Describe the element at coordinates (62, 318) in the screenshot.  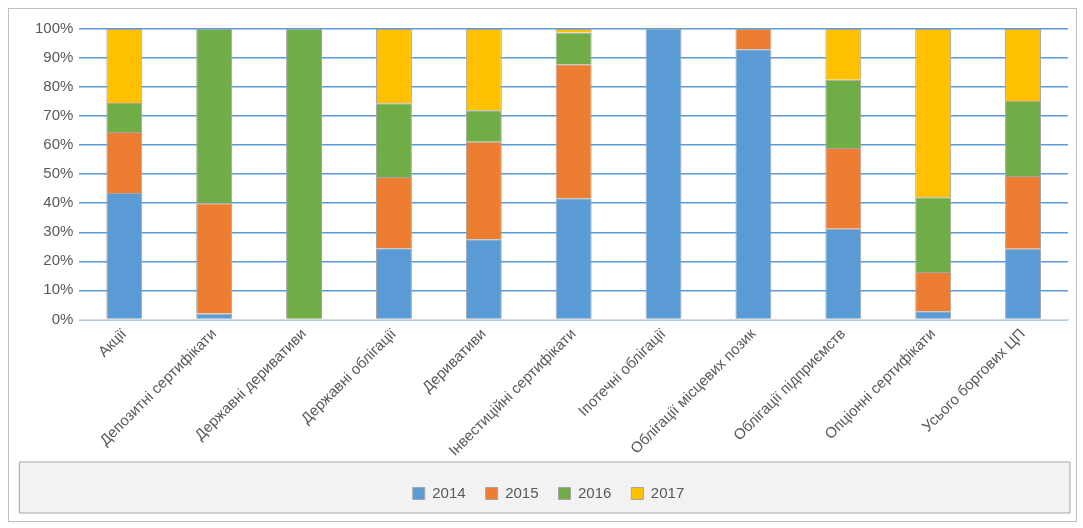
I see `y-tick-label: 0%` at that location.